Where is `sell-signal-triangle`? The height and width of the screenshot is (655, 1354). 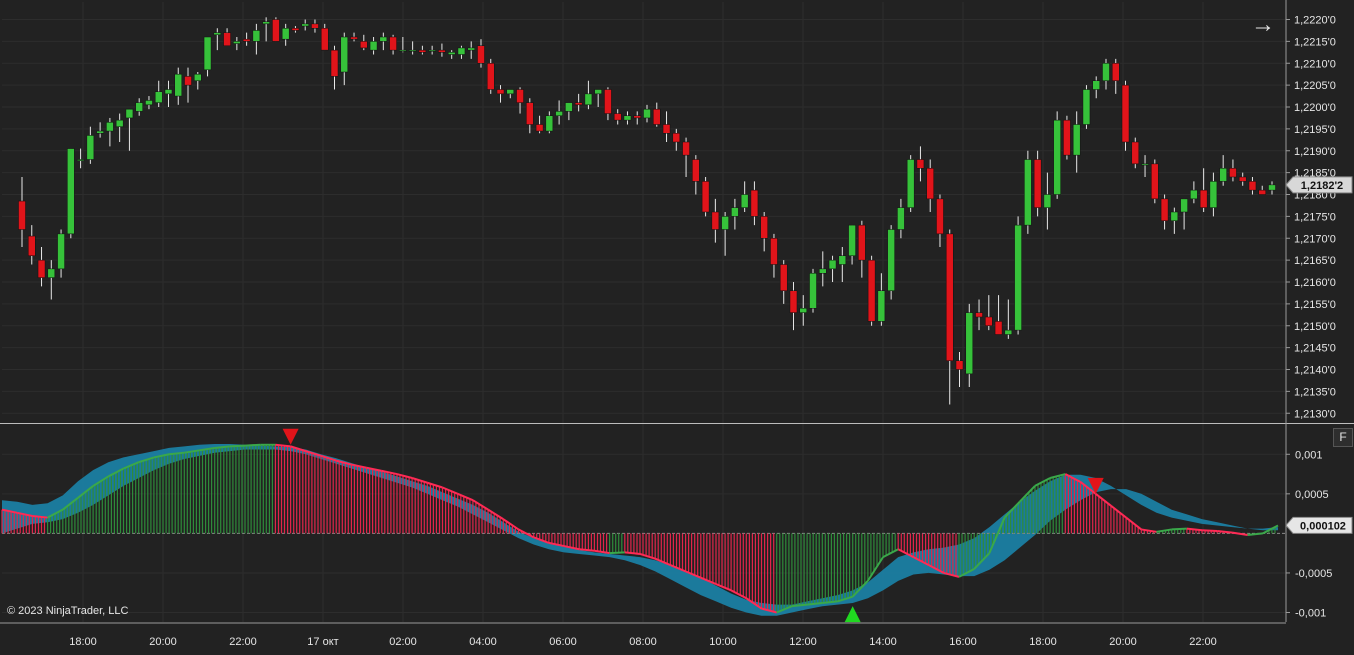 sell-signal-triangle is located at coordinates (1095, 485).